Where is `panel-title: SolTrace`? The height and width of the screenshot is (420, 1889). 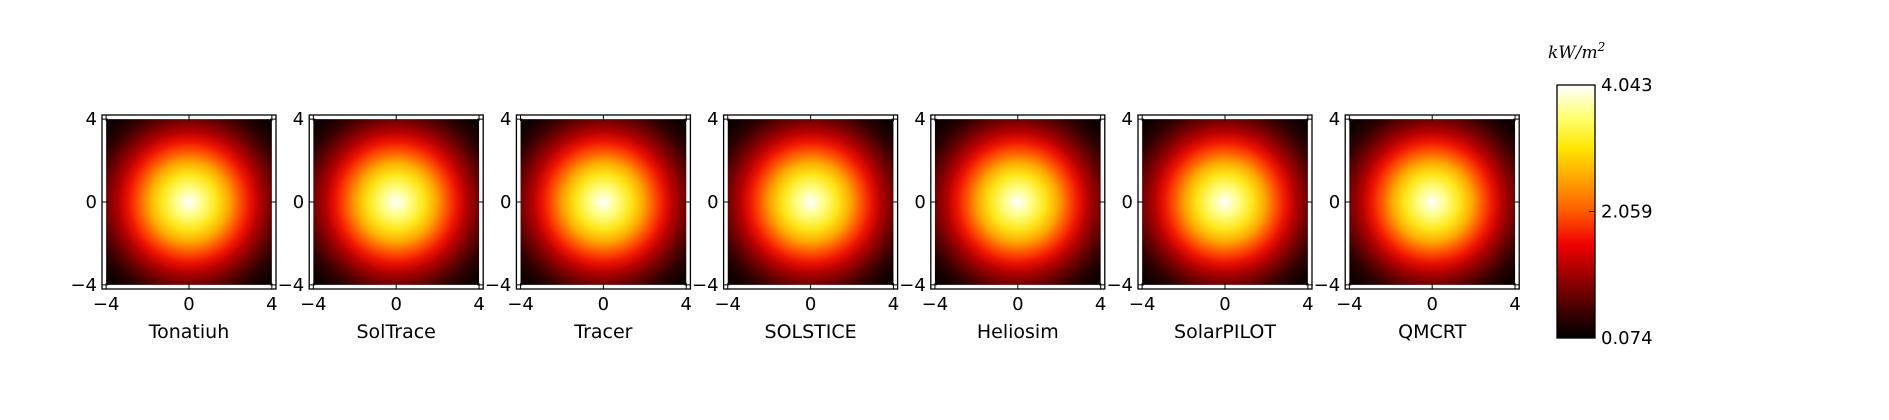
panel-title: SolTrace is located at coordinates (396, 332).